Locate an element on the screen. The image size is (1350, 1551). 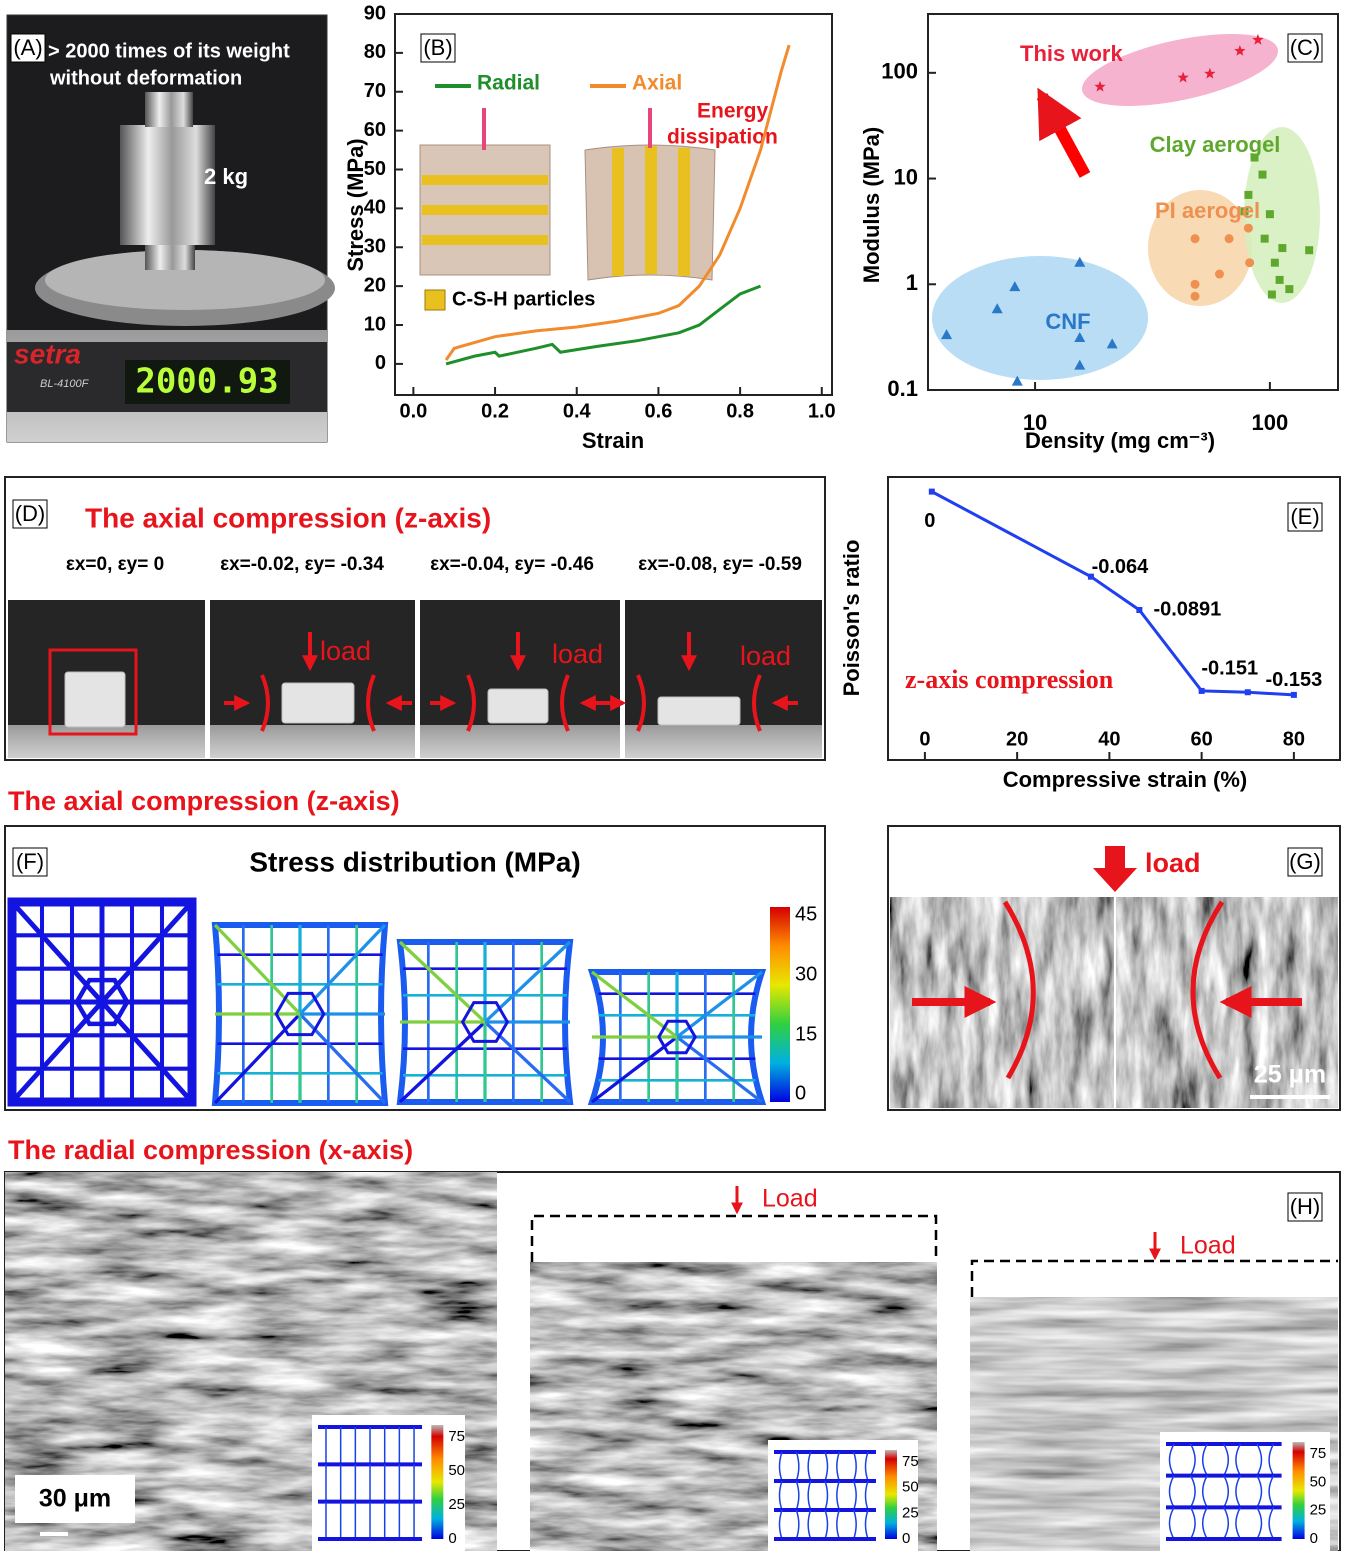
y-axis-title: Stress (MPa) is located at coordinates (355, 204).